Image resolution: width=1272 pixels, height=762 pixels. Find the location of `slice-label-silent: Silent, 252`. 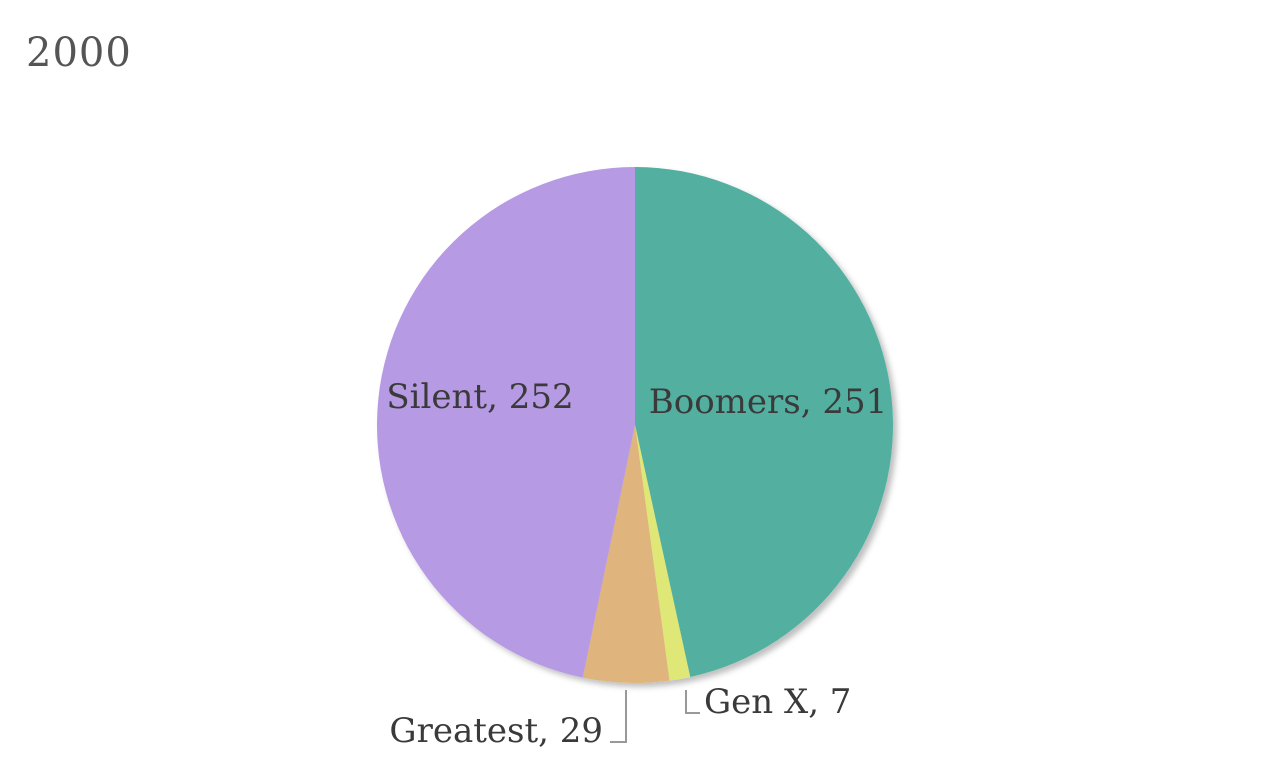

slice-label-silent: Silent, 252 is located at coordinates (479, 397).